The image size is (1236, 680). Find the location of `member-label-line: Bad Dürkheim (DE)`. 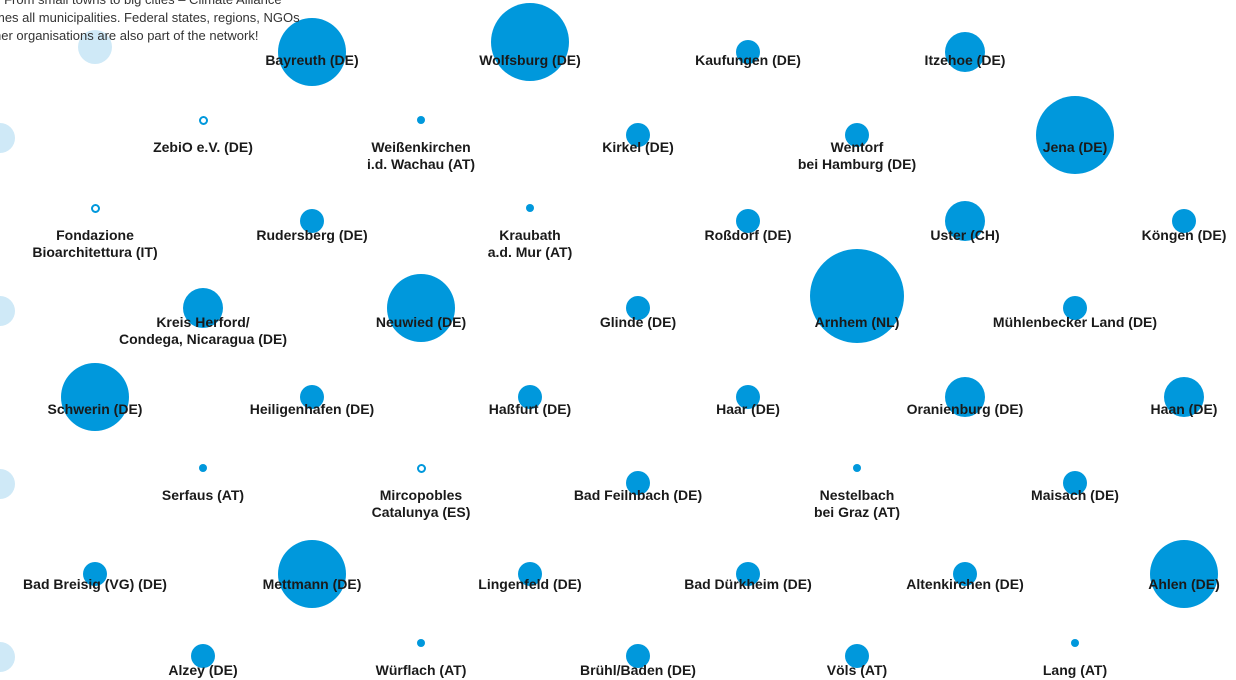

member-label-line: Bad Dürkheim (DE) is located at coordinates (748, 584).